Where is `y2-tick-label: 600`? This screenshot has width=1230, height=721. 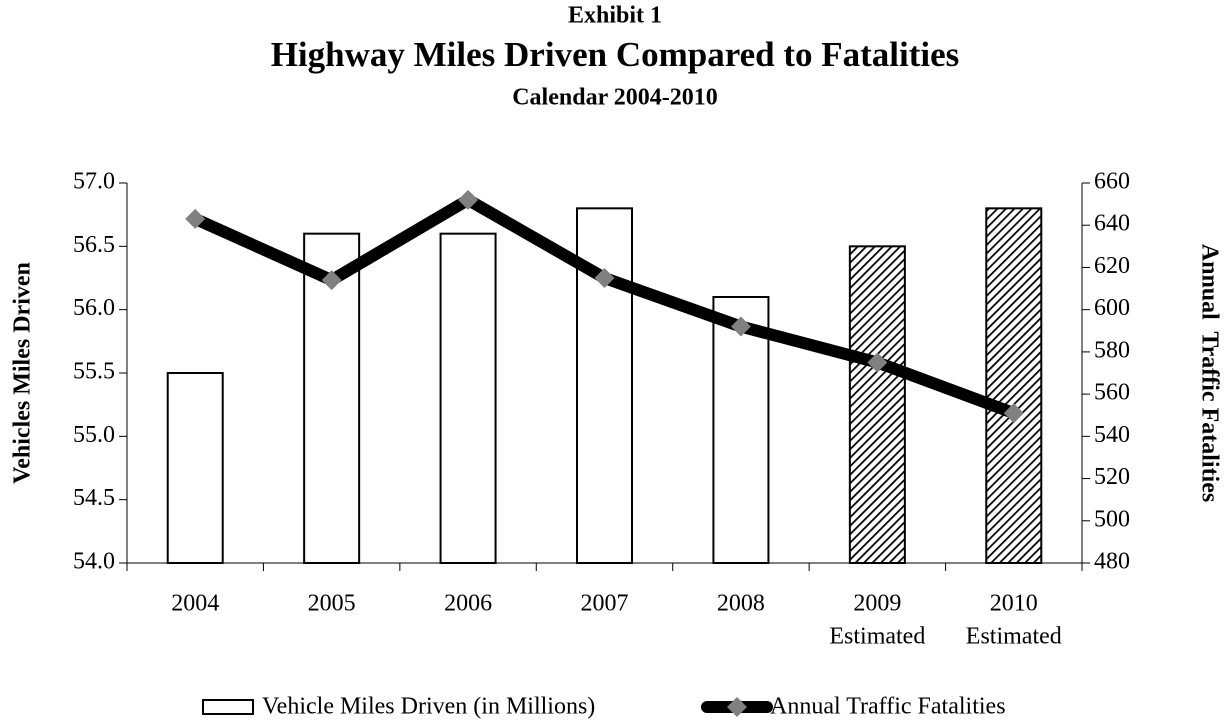
y2-tick-label: 600 is located at coordinates (1112, 308).